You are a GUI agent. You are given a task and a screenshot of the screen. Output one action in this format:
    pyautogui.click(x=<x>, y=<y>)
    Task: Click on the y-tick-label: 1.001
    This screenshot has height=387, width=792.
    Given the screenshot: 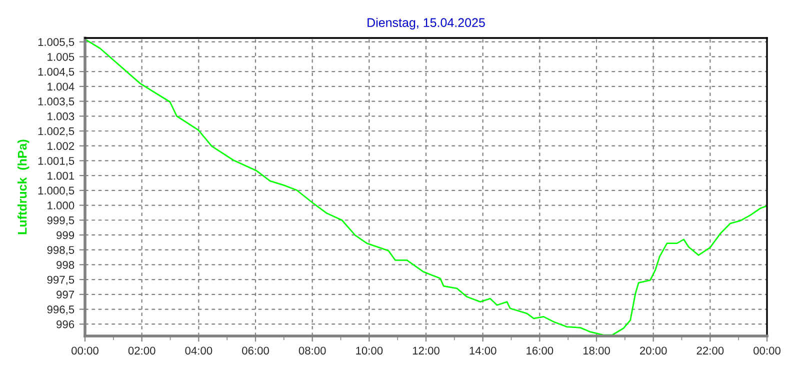 What is the action you would take?
    pyautogui.click(x=61, y=176)
    